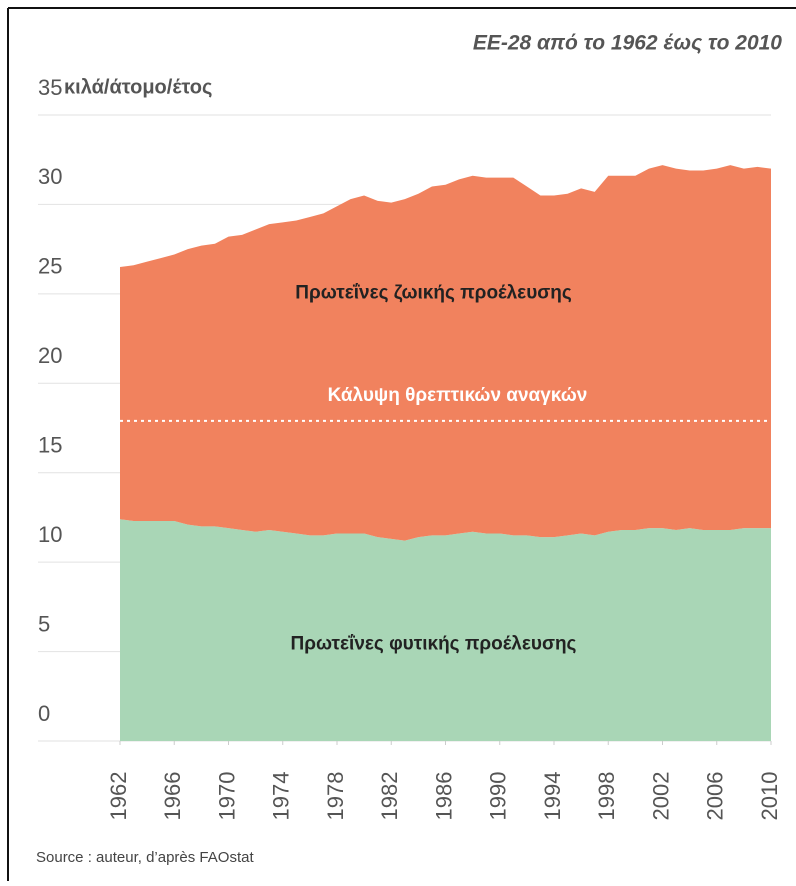 The width and height of the screenshot is (796, 886). What do you see at coordinates (172, 796) in the screenshot?
I see `x-tick-label: 1966` at bounding box center [172, 796].